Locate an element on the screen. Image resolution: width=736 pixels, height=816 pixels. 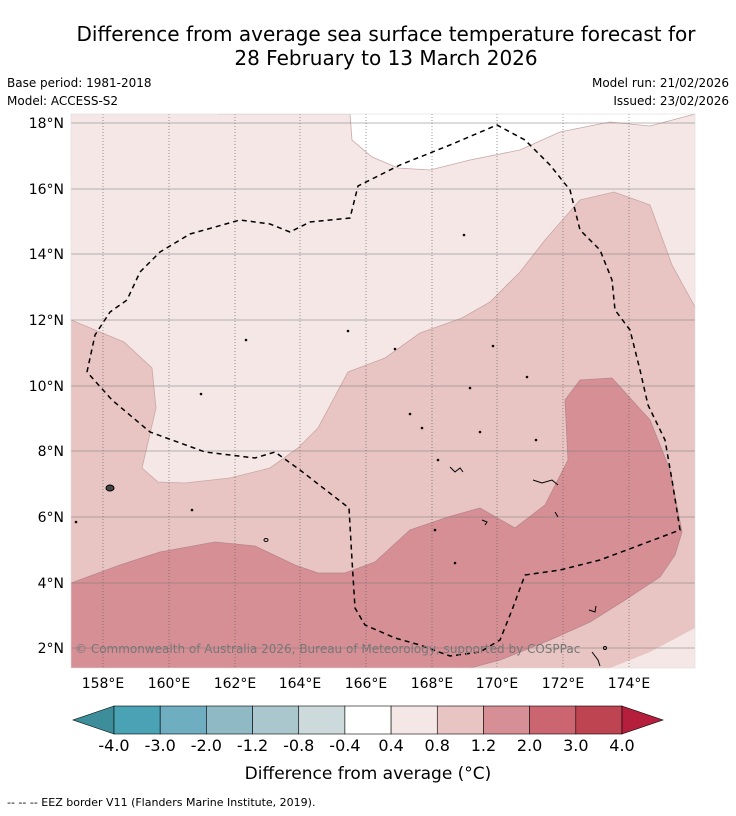
lon-label: 166°E is located at coordinates (366, 684).